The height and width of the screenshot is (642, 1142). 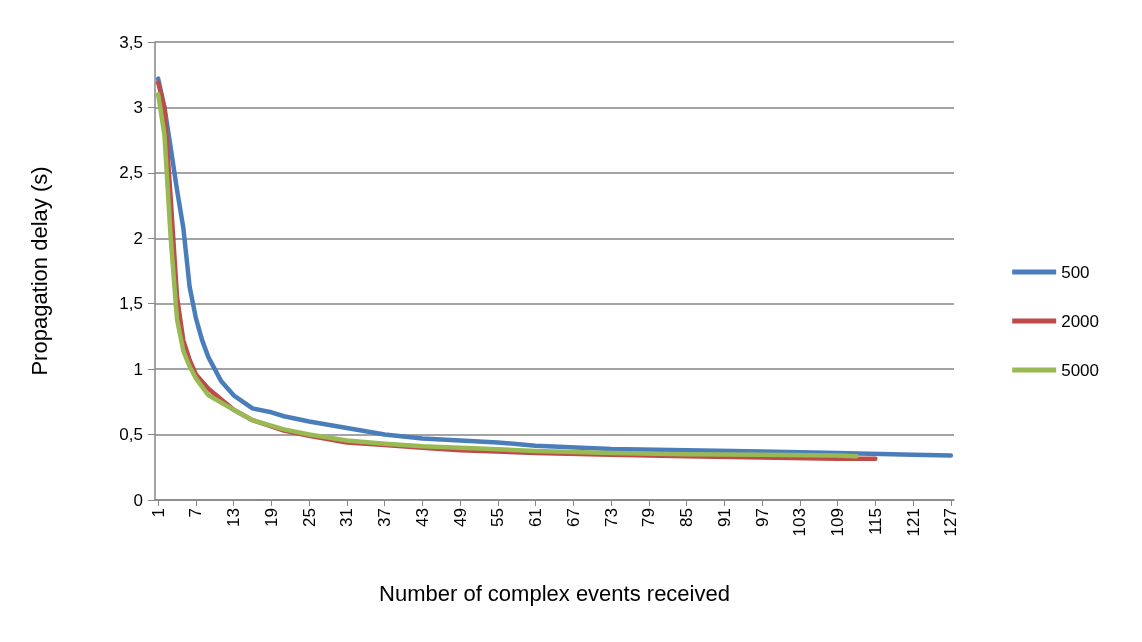 I want to click on x-tick-label: 79, so click(x=649, y=517).